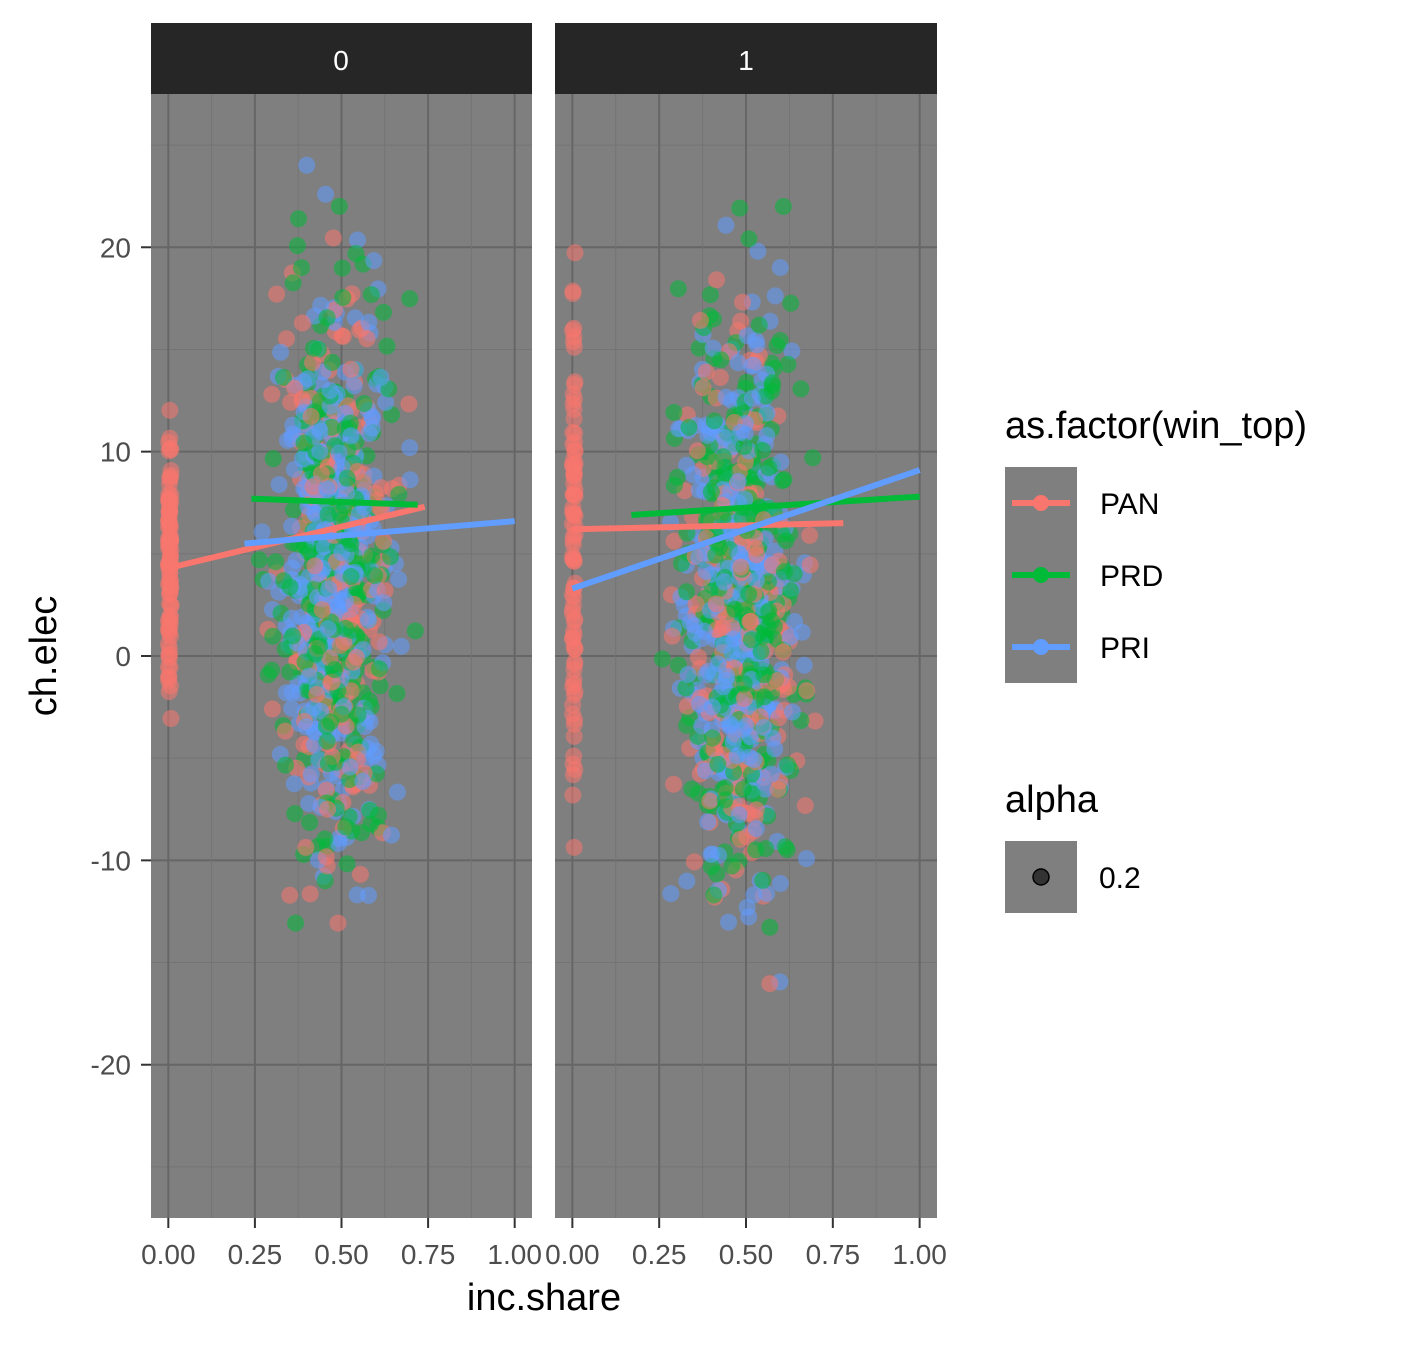 The height and width of the screenshot is (1353, 1412). I want to click on legend-color: as.factor(win_top) PAN PRD PRI, so click(1156, 544).